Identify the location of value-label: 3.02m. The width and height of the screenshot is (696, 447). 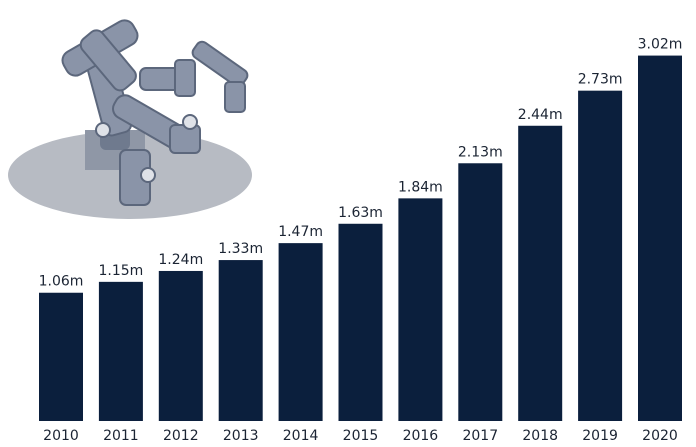
(660, 45).